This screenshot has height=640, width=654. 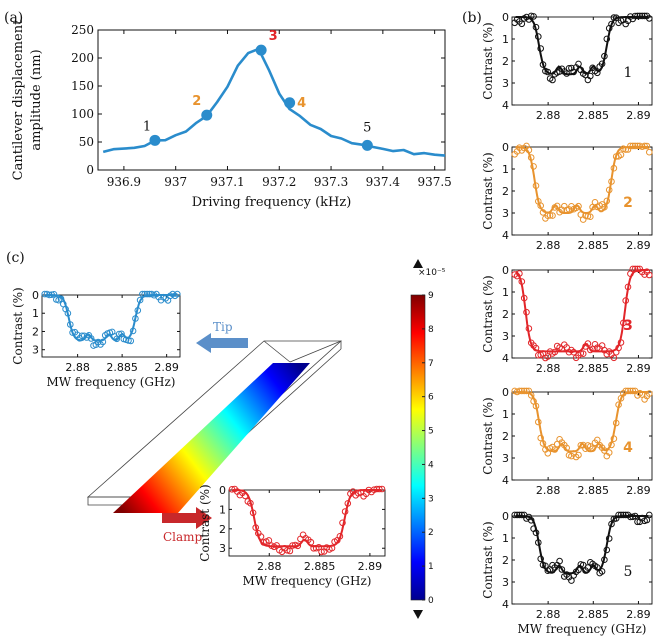 What do you see at coordinates (638, 490) in the screenshot?
I see `x-tick-label: 2.89` at bounding box center [638, 490].